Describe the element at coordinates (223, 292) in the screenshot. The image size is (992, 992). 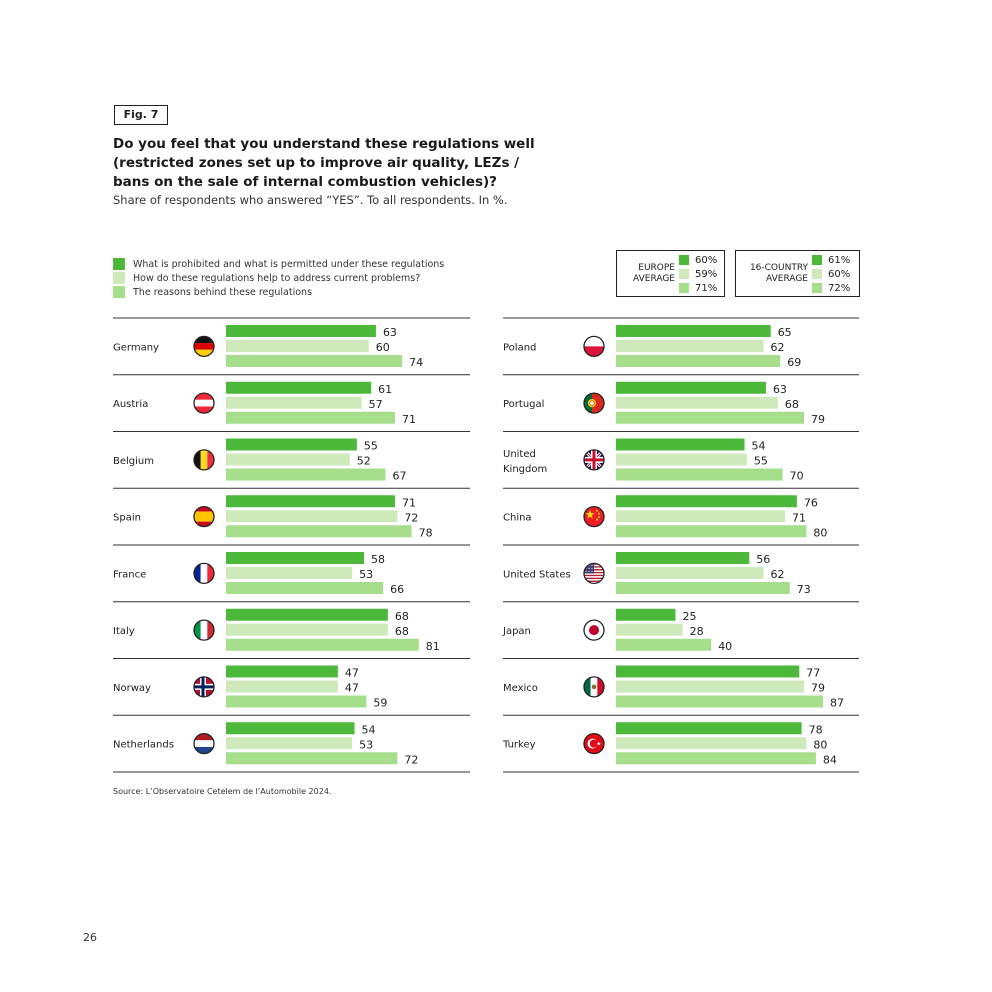
I see `legend-label-series-3: The reasons behind these regulations` at that location.